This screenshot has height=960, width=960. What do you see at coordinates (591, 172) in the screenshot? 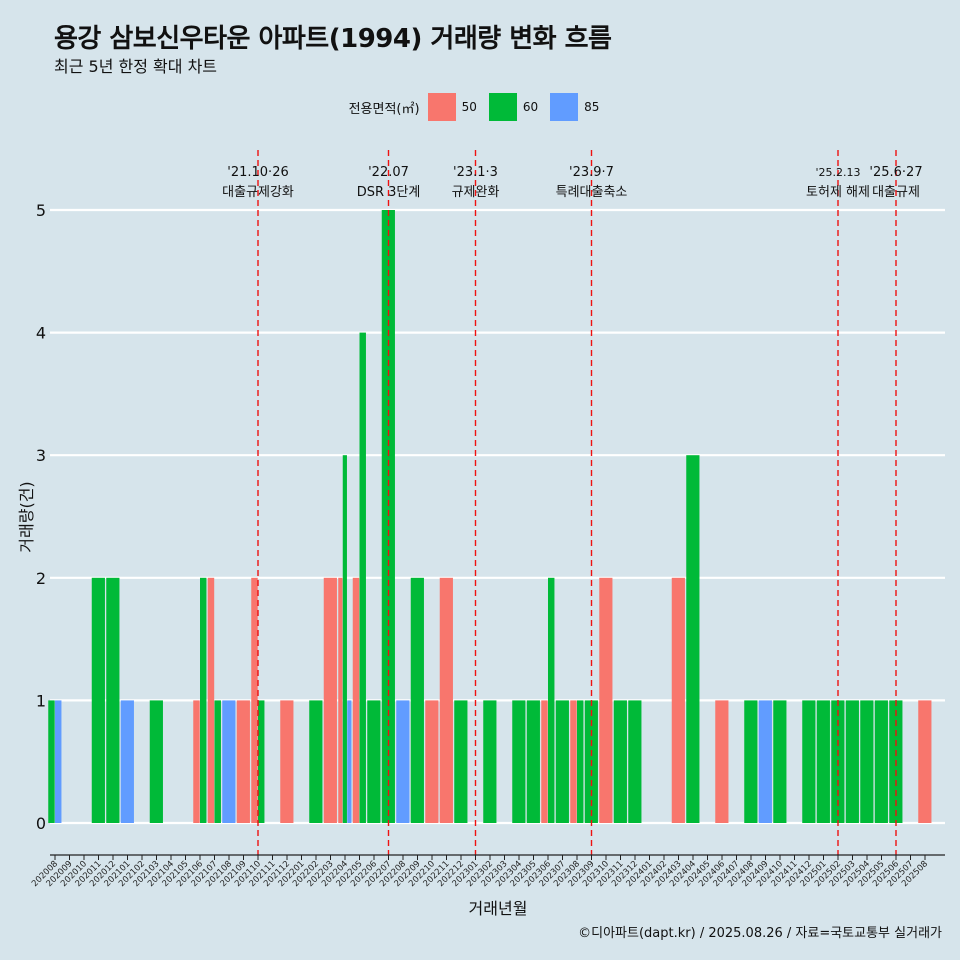
I see `annotation-date-202309: '23.9·7` at bounding box center [591, 172].